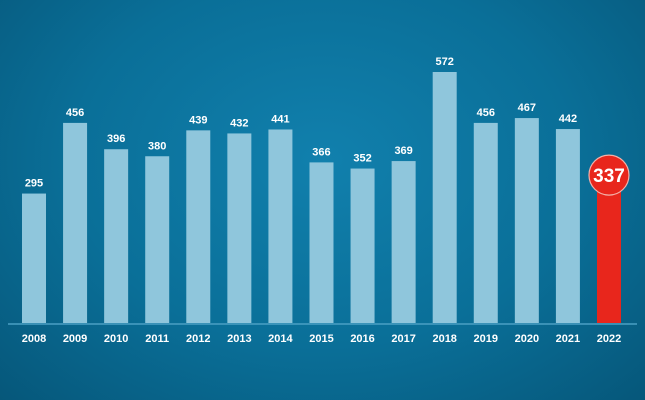  I want to click on bar-2017, so click(403, 242).